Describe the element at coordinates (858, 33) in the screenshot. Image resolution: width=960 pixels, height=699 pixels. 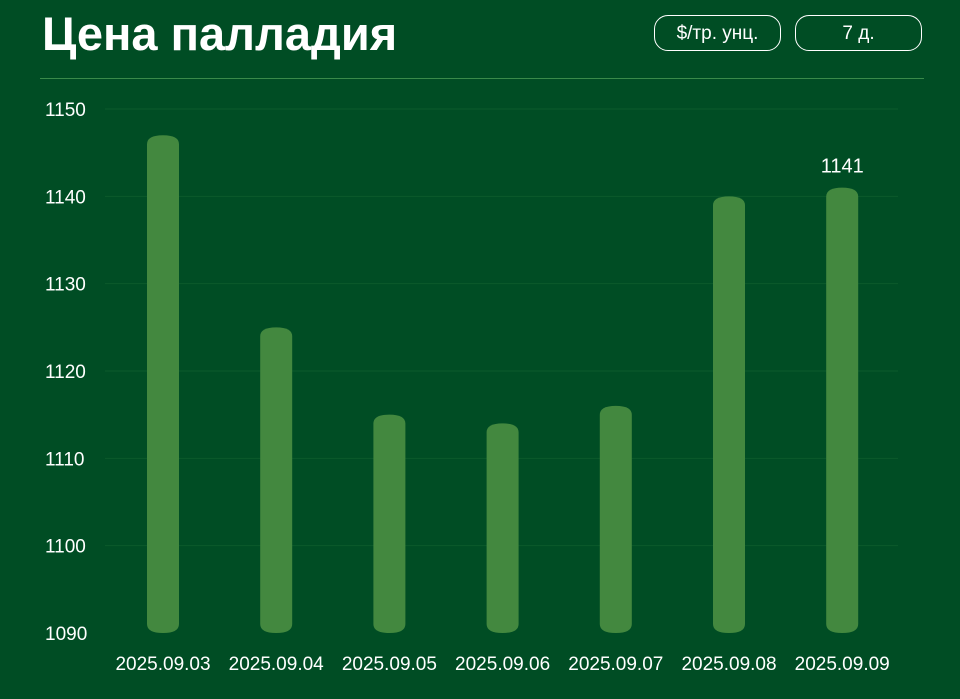
I see `period-selector-button: 7 д.` at that location.